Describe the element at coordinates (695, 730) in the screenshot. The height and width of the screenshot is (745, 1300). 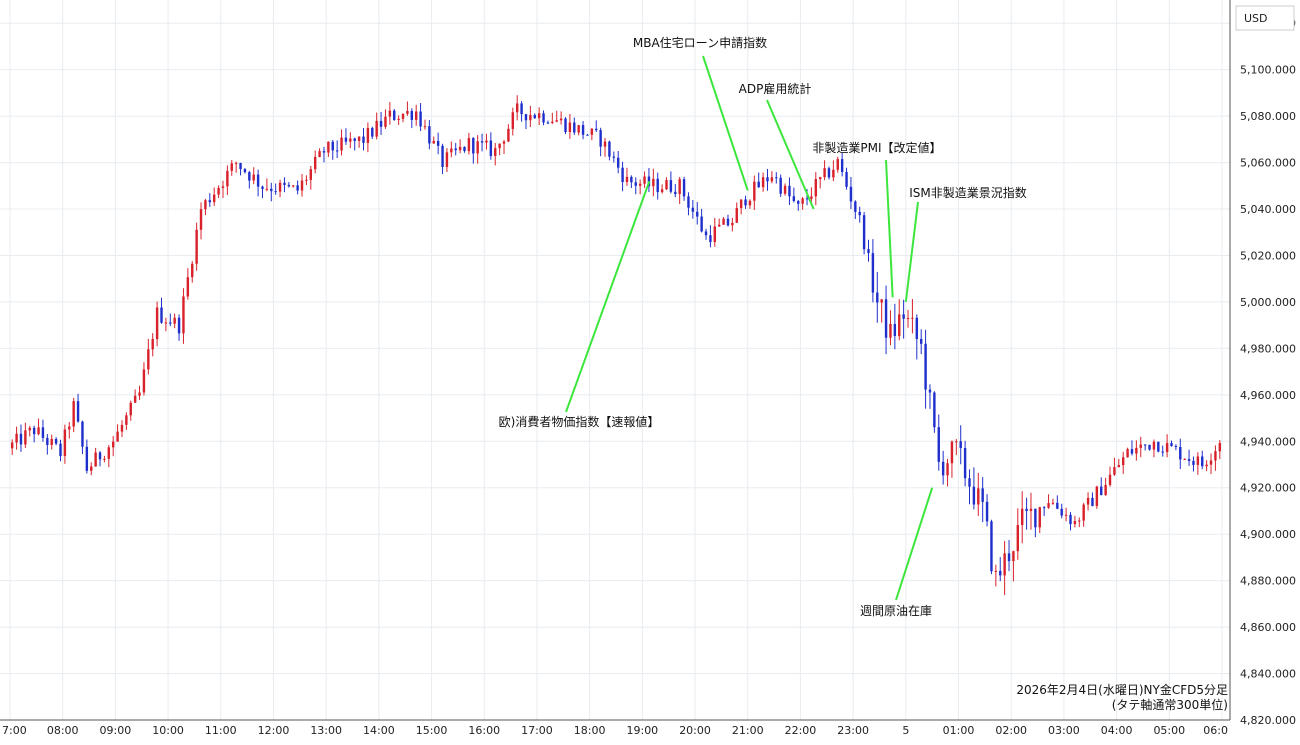
I see `x-tick-label: 20:00` at that location.